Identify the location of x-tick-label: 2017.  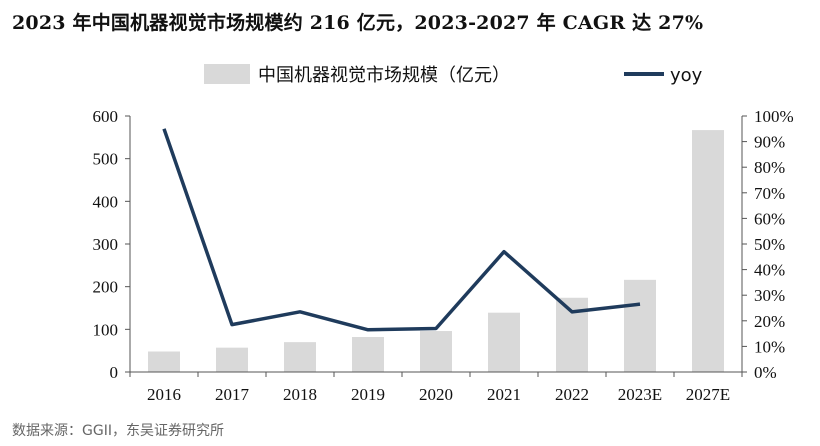
(232, 394).